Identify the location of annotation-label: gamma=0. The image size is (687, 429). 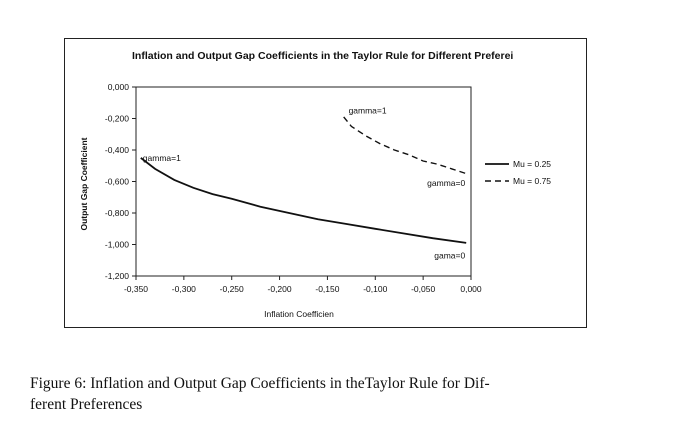
(446, 183).